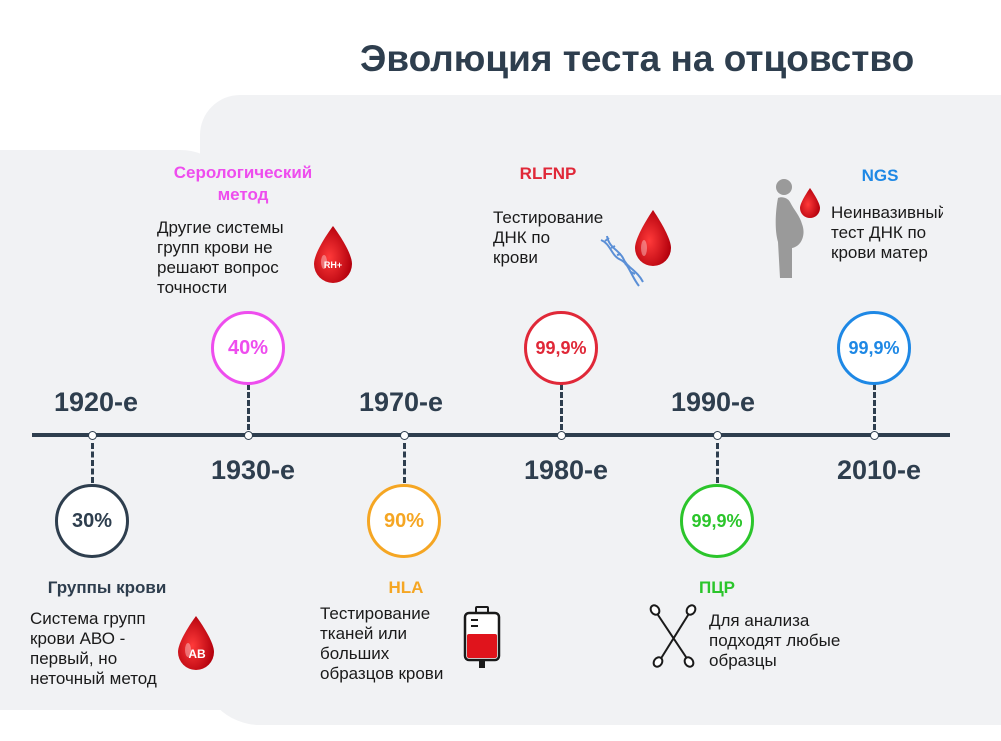 This screenshot has width=1001, height=741. What do you see at coordinates (713, 402) in the screenshot?
I see `year-label: 1990-е` at bounding box center [713, 402].